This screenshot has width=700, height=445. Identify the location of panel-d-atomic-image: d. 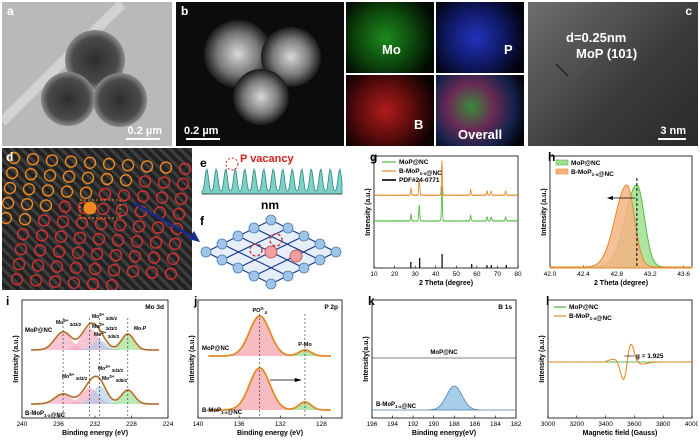
(97, 219).